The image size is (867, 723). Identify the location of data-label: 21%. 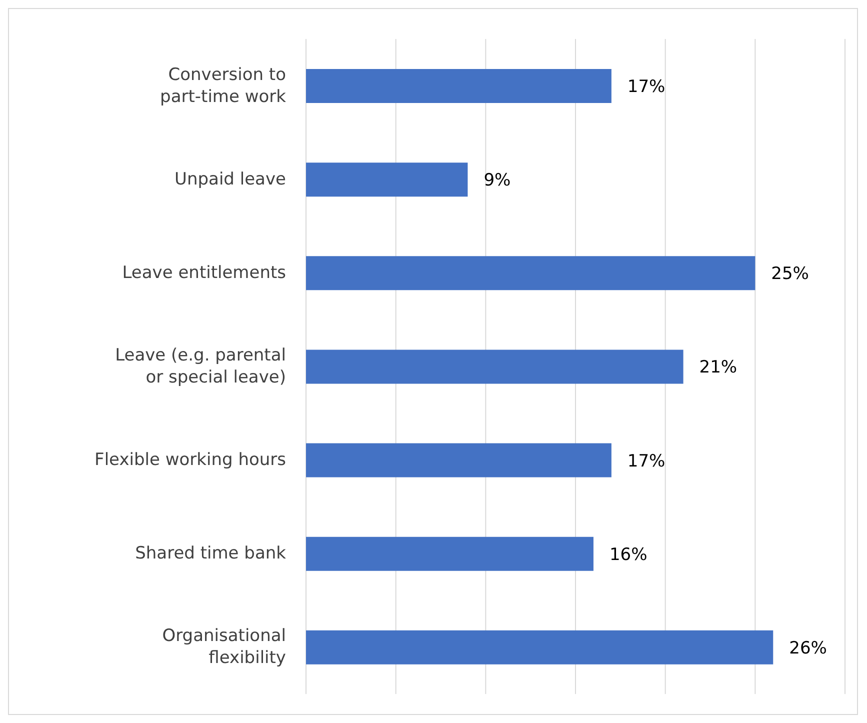
(718, 368).